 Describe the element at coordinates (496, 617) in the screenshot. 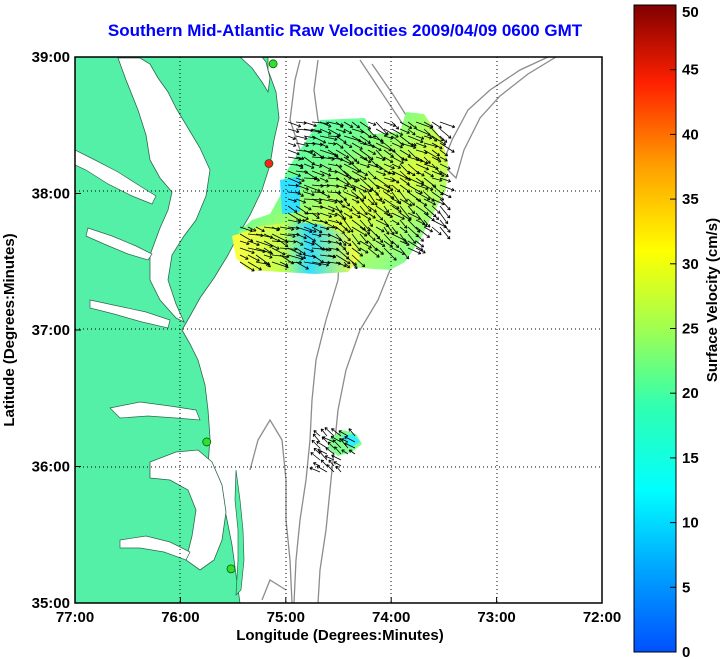

I see `x-tick-label: 73:00` at that location.